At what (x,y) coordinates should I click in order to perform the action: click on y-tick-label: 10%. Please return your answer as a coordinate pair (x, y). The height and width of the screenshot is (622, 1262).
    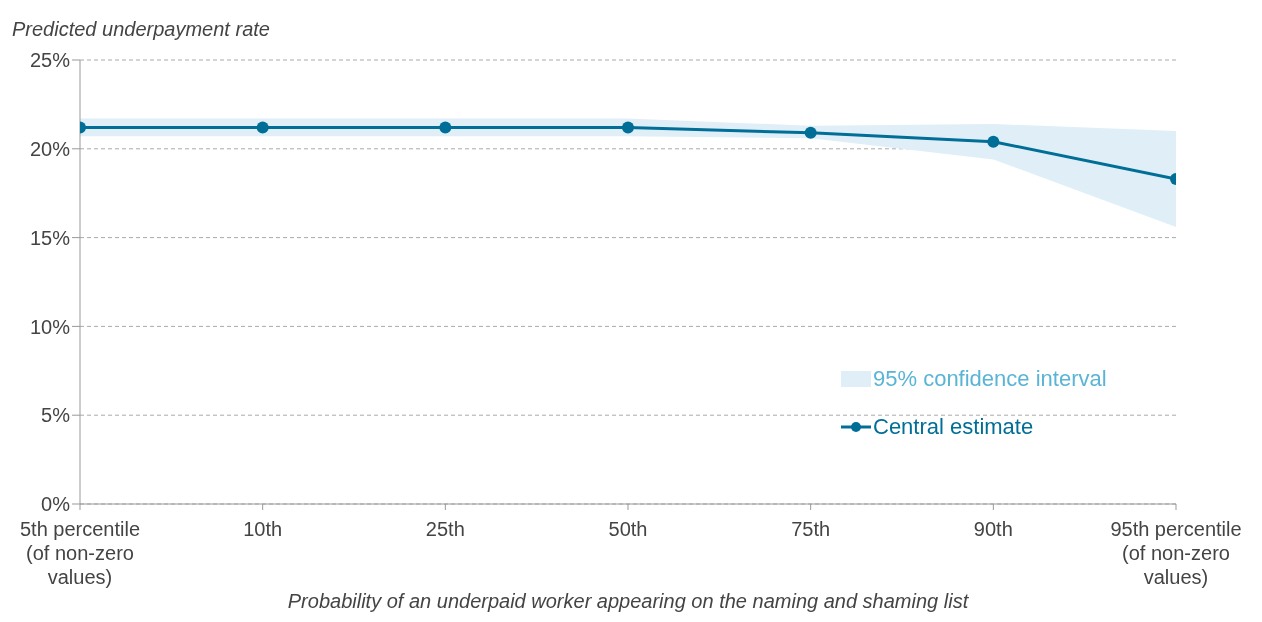
    Looking at the image, I should click on (50, 326).